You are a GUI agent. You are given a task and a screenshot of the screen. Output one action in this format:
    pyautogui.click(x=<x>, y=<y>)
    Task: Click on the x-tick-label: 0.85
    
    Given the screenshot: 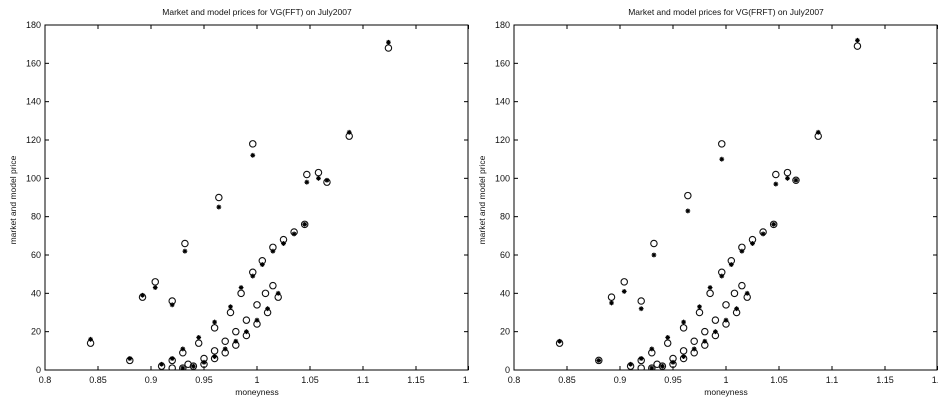 What is the action you would take?
    pyautogui.click(x=98, y=380)
    